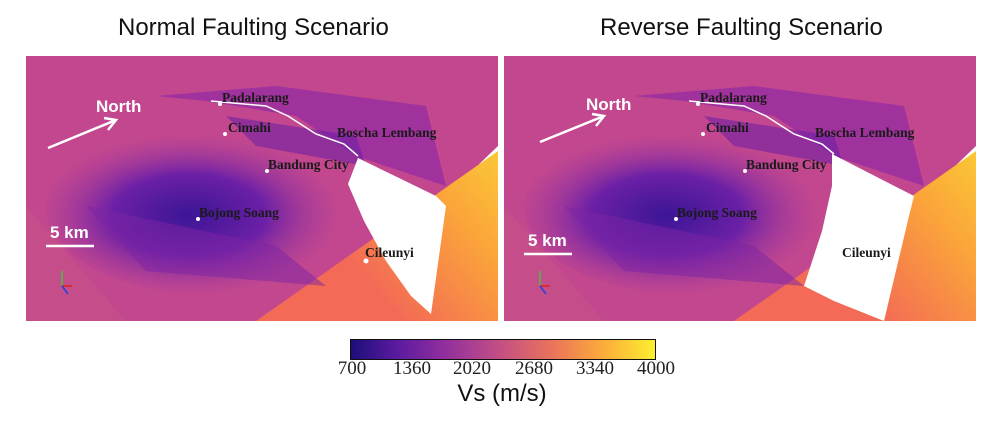 The image size is (991, 431). Describe the element at coordinates (741, 27) in the screenshot. I see `panel-title-reverse: Reverse Faulting Scenario` at that location.